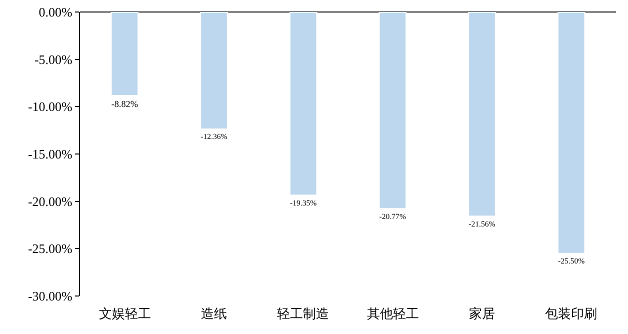 This screenshot has height=334, width=628. I want to click on x-tick-label: 轻工制造, so click(303, 313).